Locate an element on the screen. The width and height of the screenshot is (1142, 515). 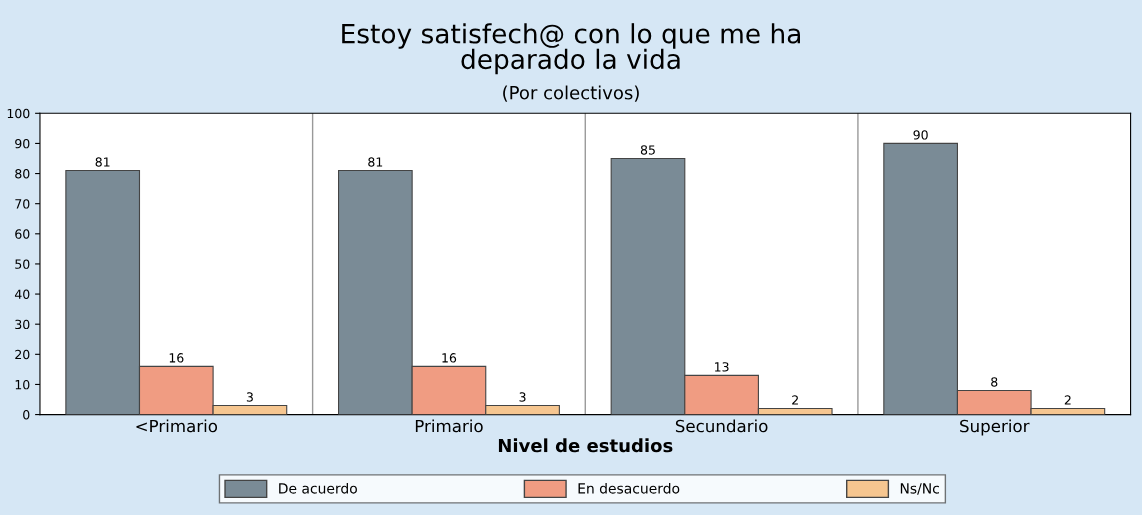
x-tick-label: Secundario is located at coordinates (721, 426).